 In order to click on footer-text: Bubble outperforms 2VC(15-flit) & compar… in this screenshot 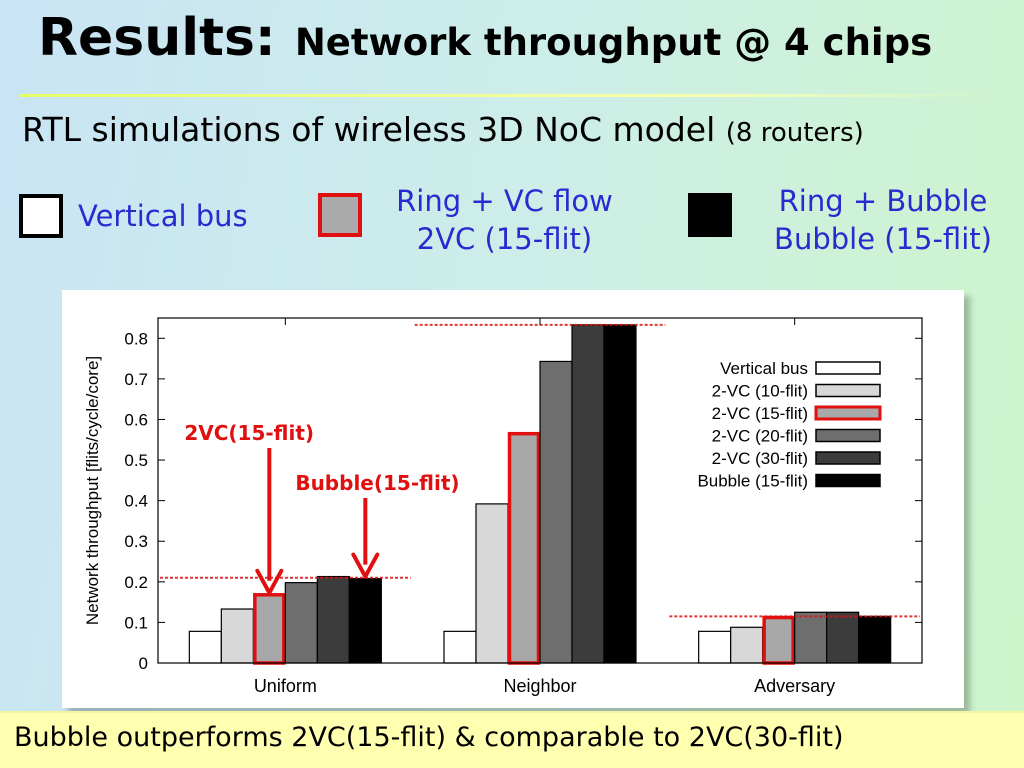, I will do `click(429, 737)`.